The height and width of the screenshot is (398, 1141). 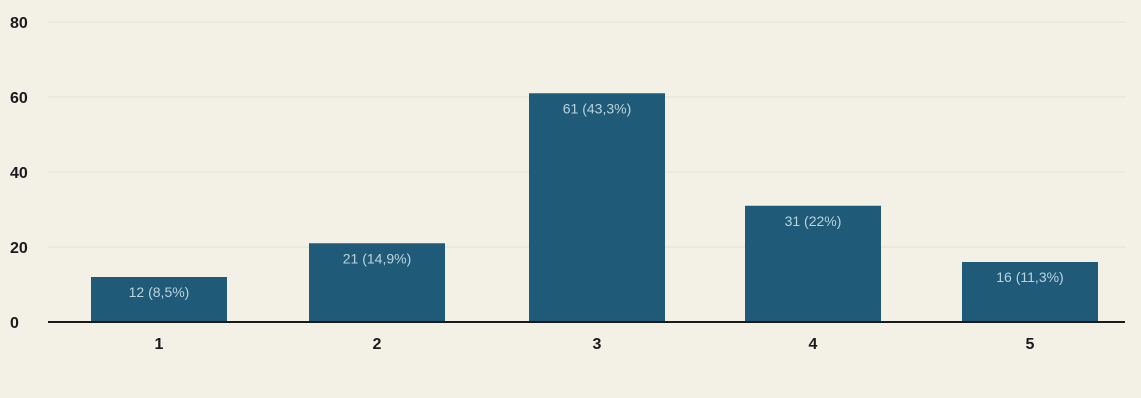 I want to click on x-axis-tick-labels: 1 2 3 4 5, so click(x=595, y=344).